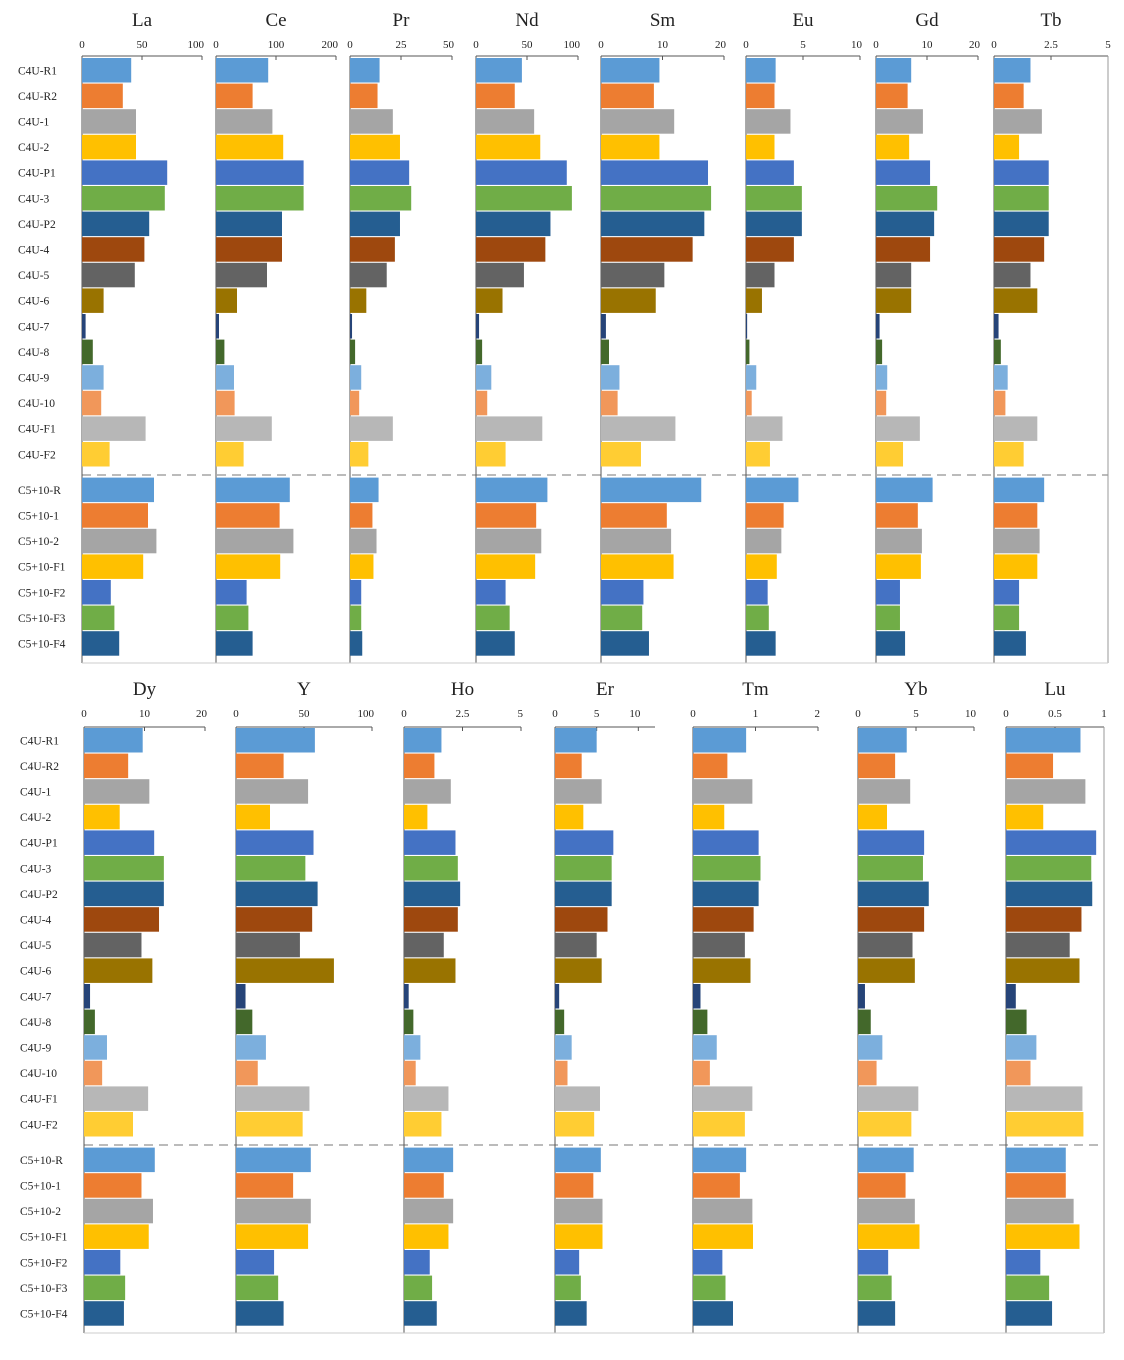  I want to click on x-tick-label-y: 50, so click(305, 714).